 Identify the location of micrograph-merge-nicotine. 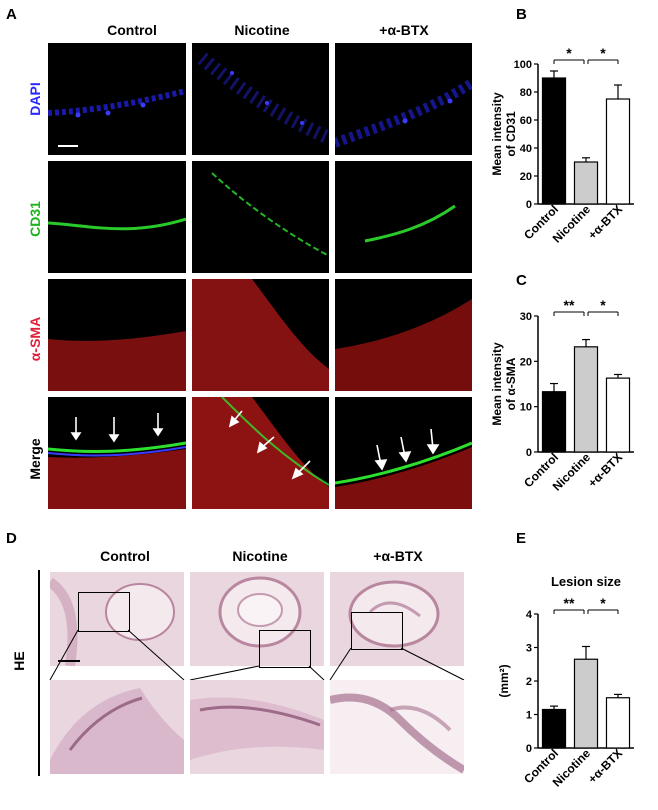
(260, 453).